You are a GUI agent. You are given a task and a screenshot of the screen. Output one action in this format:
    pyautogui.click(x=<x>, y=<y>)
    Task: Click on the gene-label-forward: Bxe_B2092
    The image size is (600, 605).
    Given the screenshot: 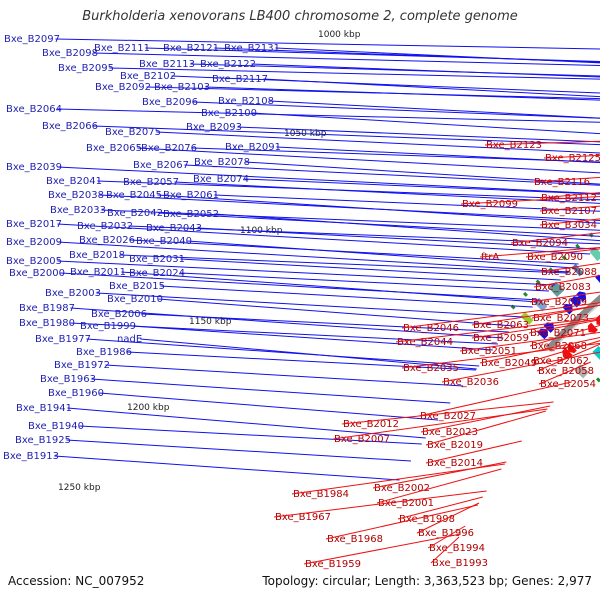 What is the action you would take?
    pyautogui.click(x=123, y=87)
    